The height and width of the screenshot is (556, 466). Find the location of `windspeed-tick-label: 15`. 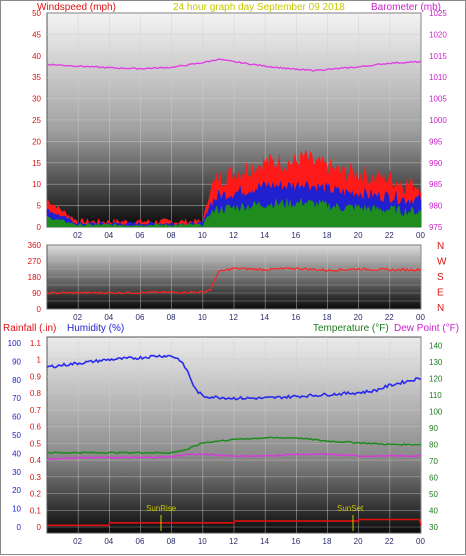

windspeed-tick-label: 15 is located at coordinates (36, 163).